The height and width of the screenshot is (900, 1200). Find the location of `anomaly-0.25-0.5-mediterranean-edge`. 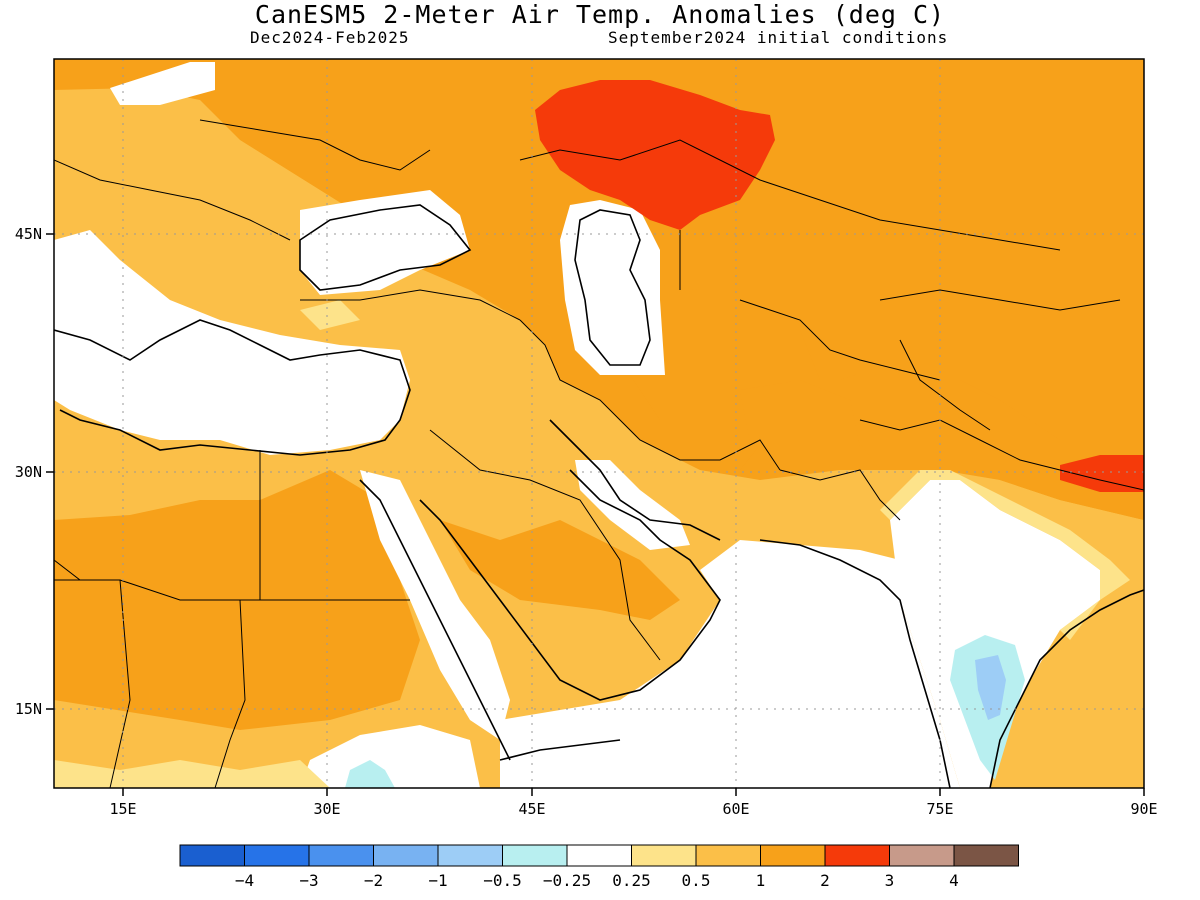

anomaly-0.25-0.5-mediterranean-edge is located at coordinates (330, 315).